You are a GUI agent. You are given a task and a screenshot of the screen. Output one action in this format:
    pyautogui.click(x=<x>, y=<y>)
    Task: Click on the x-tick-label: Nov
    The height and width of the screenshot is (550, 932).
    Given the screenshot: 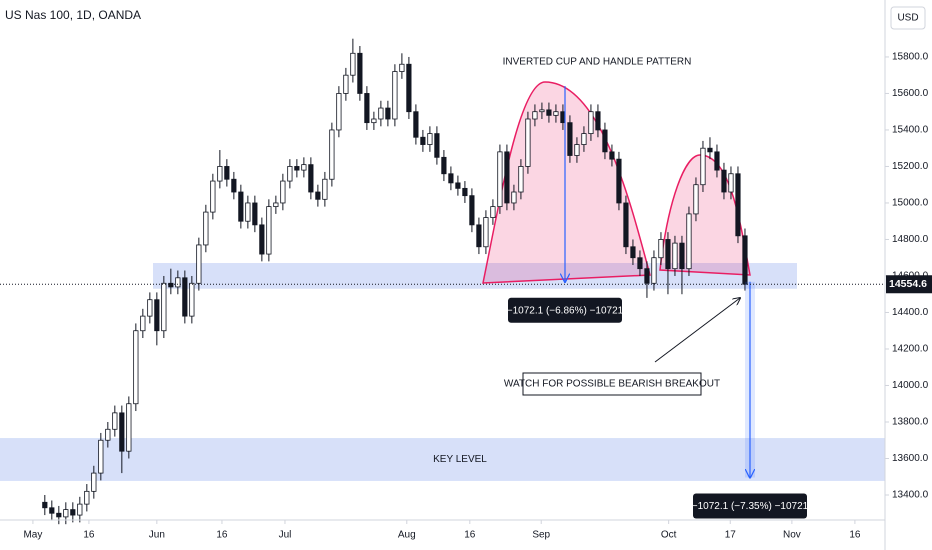 What is the action you would take?
    pyautogui.click(x=792, y=535)
    